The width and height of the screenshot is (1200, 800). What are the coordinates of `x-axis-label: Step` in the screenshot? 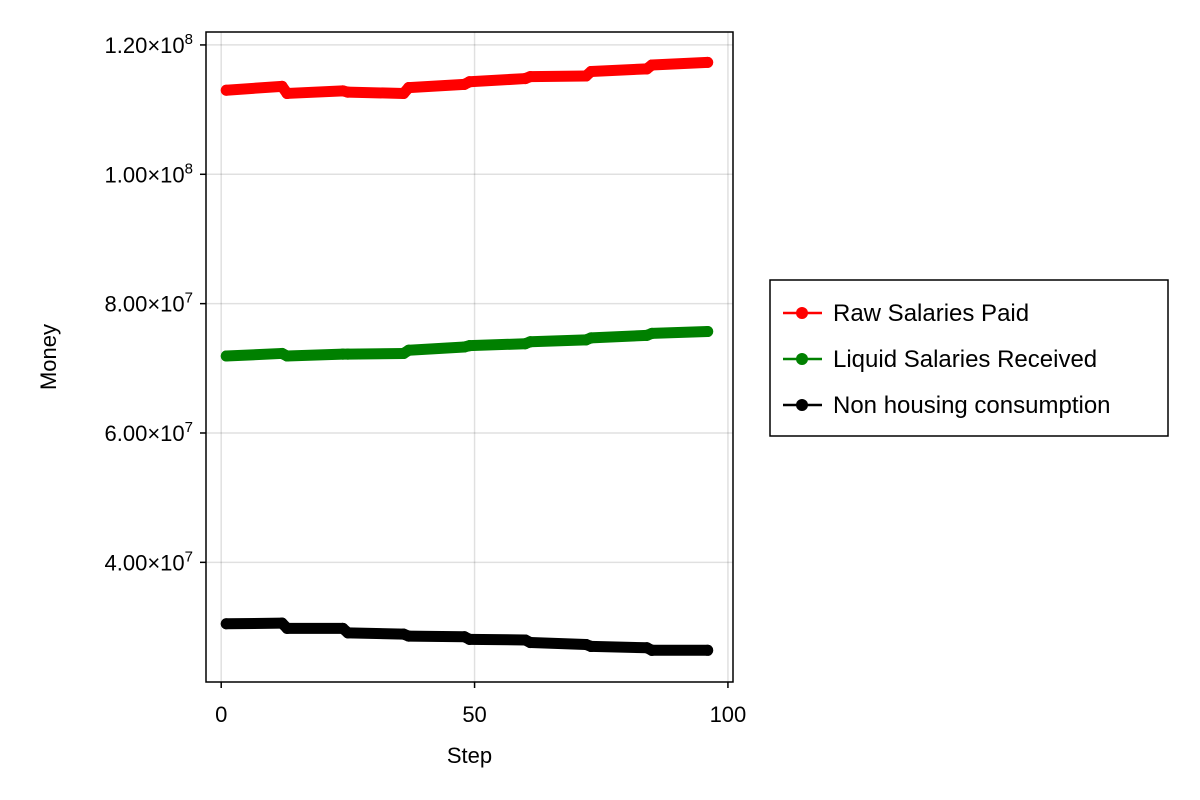 It's located at (469, 755).